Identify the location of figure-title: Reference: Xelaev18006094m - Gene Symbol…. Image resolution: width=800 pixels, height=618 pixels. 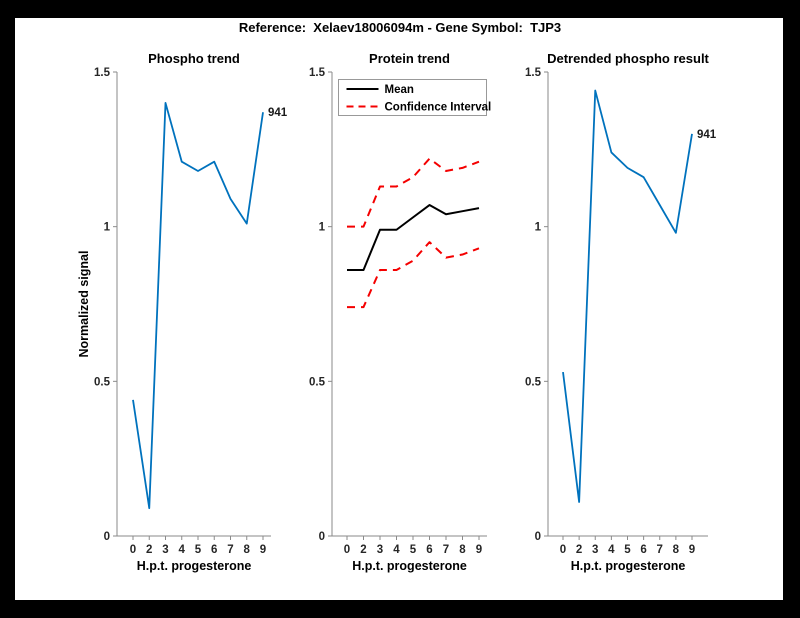
(400, 27).